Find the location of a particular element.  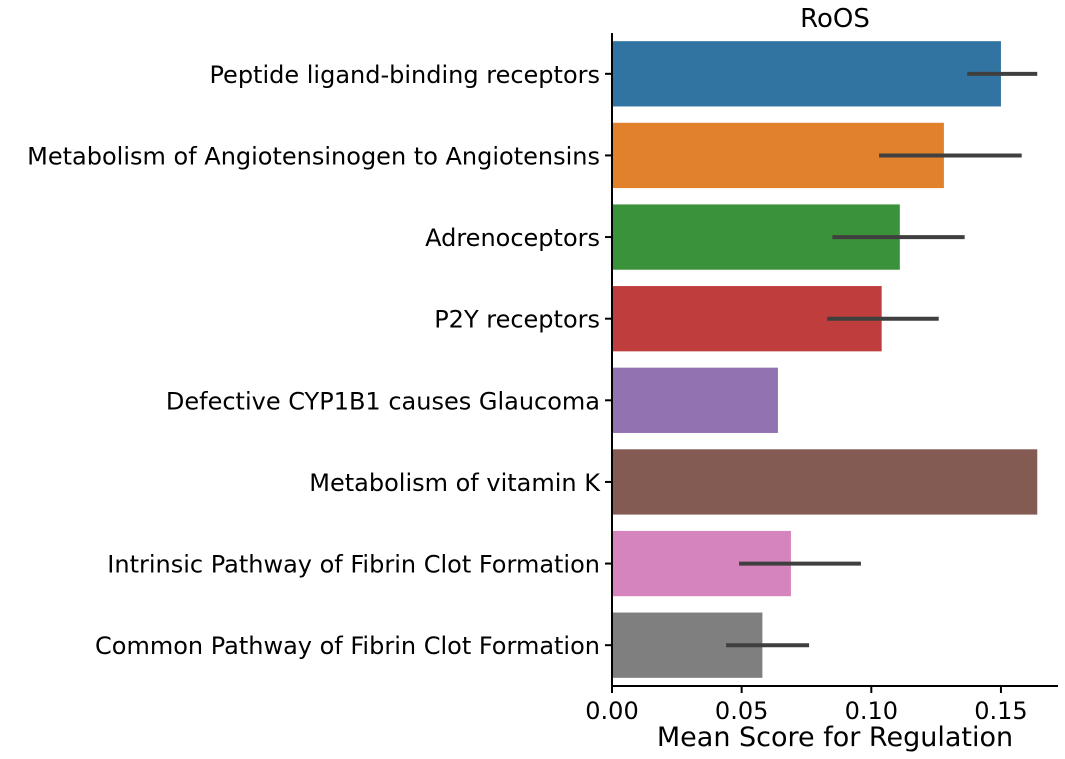

y-tick-label: Metabolism of vitamin K is located at coordinates (455, 483).